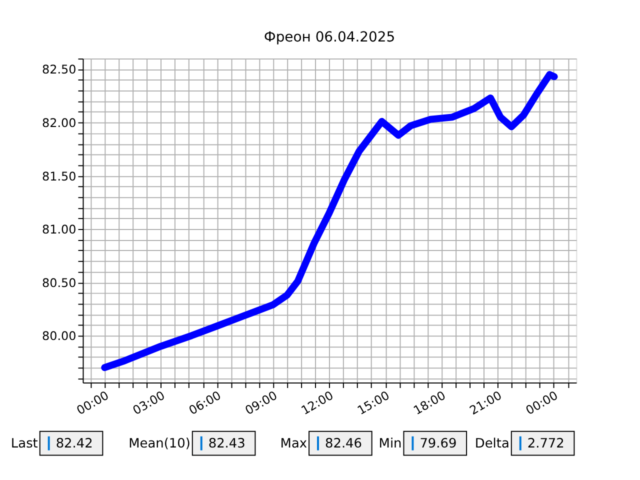  Describe the element at coordinates (390, 444) in the screenshot. I see `text: Min` at that location.